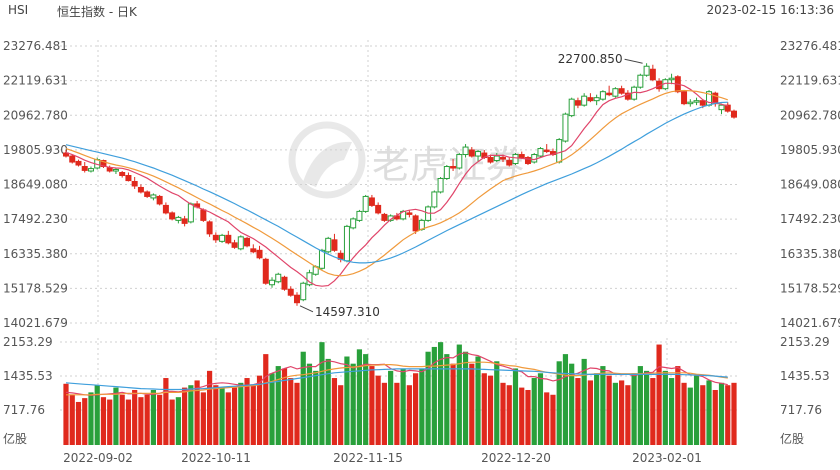  What do you see at coordinates (633, 61) in the screenshot?
I see `high-leader` at bounding box center [633, 61].